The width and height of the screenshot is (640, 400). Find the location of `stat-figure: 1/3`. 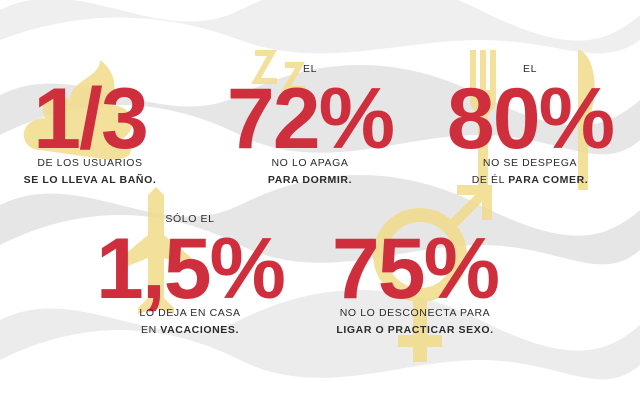

stat-figure: 1/3 is located at coordinates (90, 119).